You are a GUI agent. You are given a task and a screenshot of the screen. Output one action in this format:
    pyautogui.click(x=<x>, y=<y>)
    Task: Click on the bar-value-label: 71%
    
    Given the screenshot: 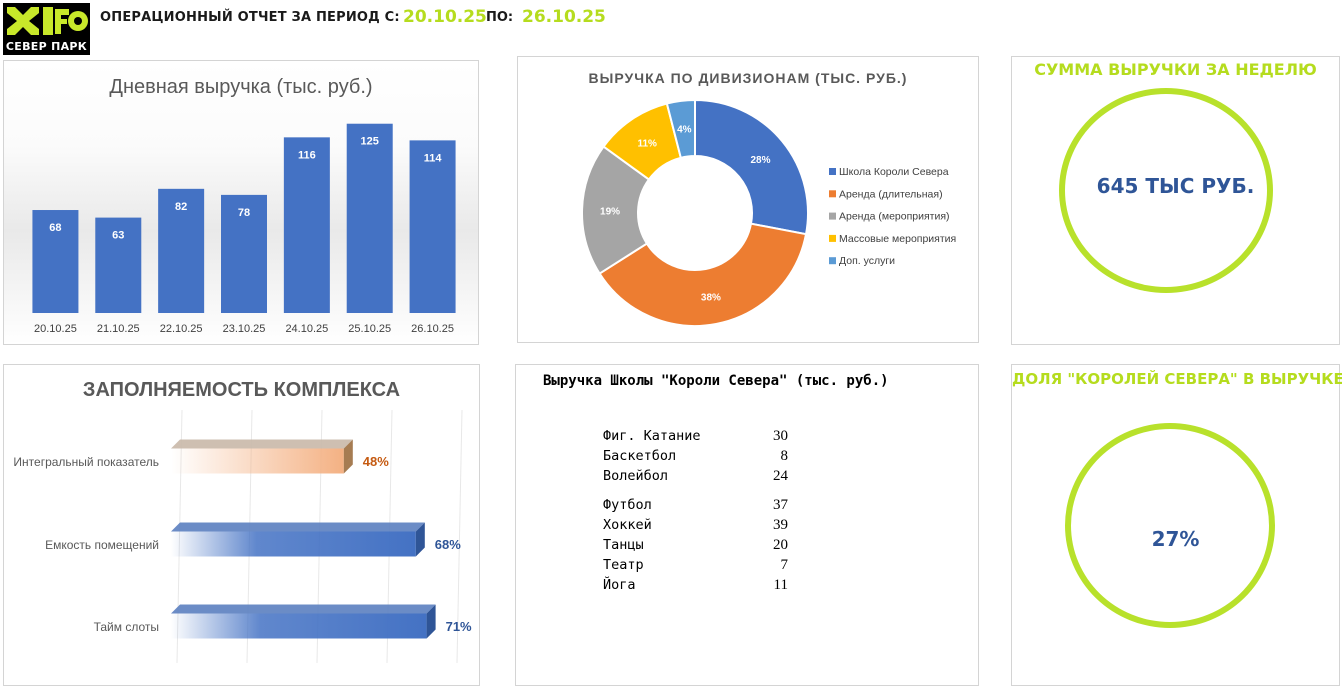 What is the action you would take?
    pyautogui.click(x=459, y=626)
    